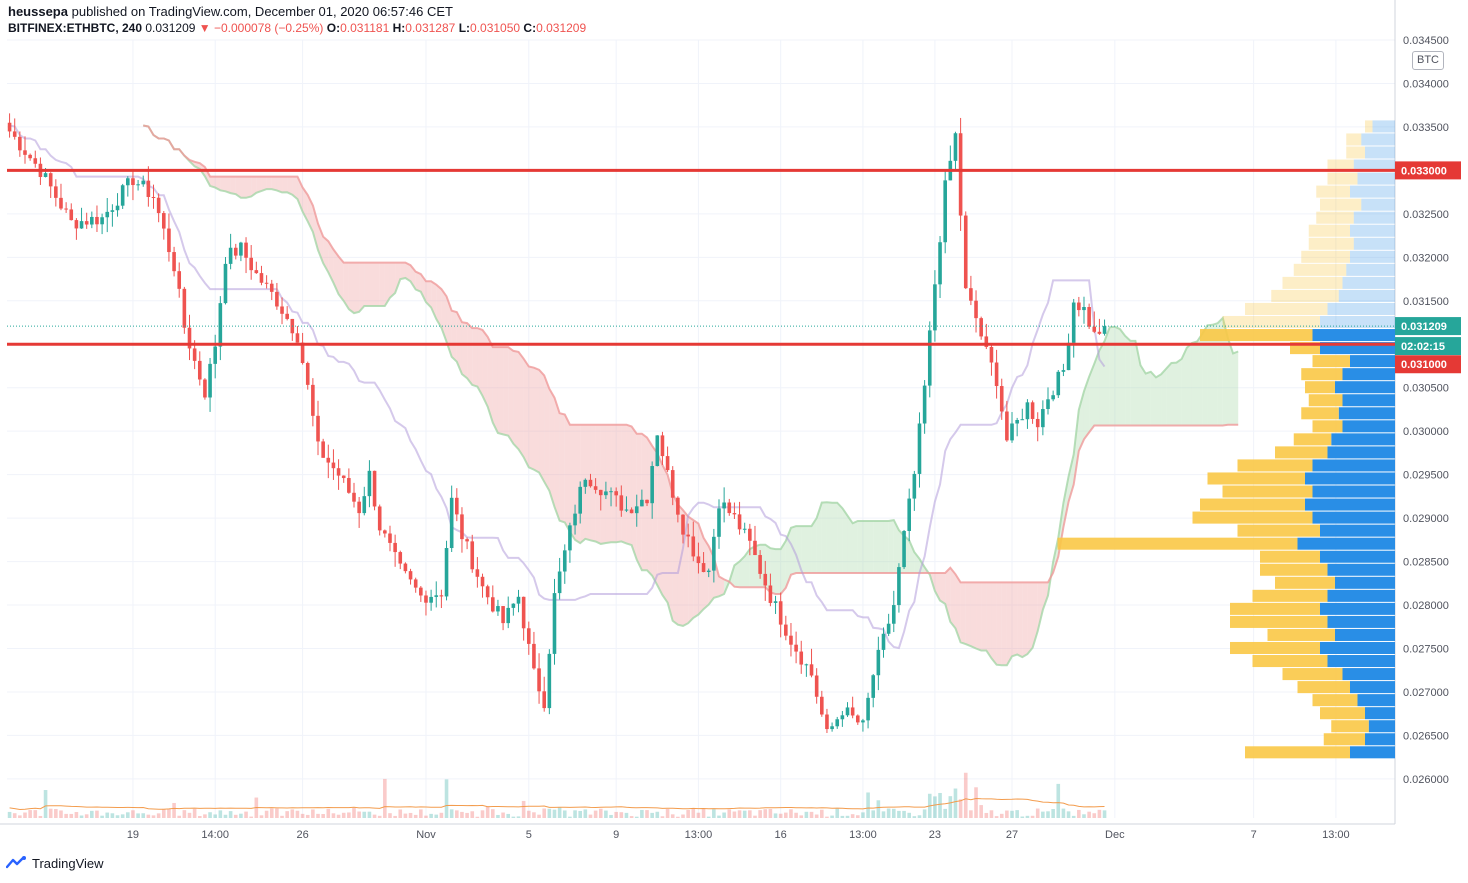  What do you see at coordinates (1428, 60) in the screenshot?
I see `currency-button: BTC` at bounding box center [1428, 60].